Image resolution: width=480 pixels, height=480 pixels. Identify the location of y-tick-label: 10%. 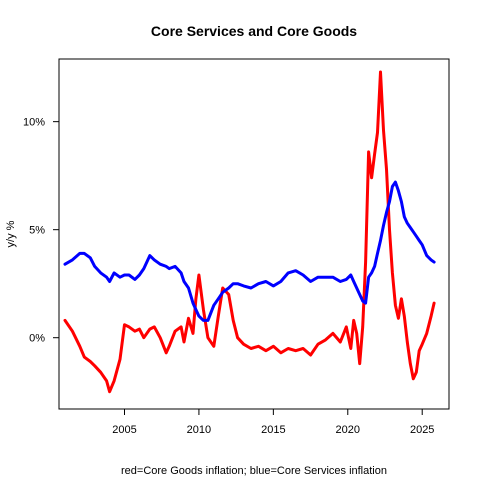
(34, 123).